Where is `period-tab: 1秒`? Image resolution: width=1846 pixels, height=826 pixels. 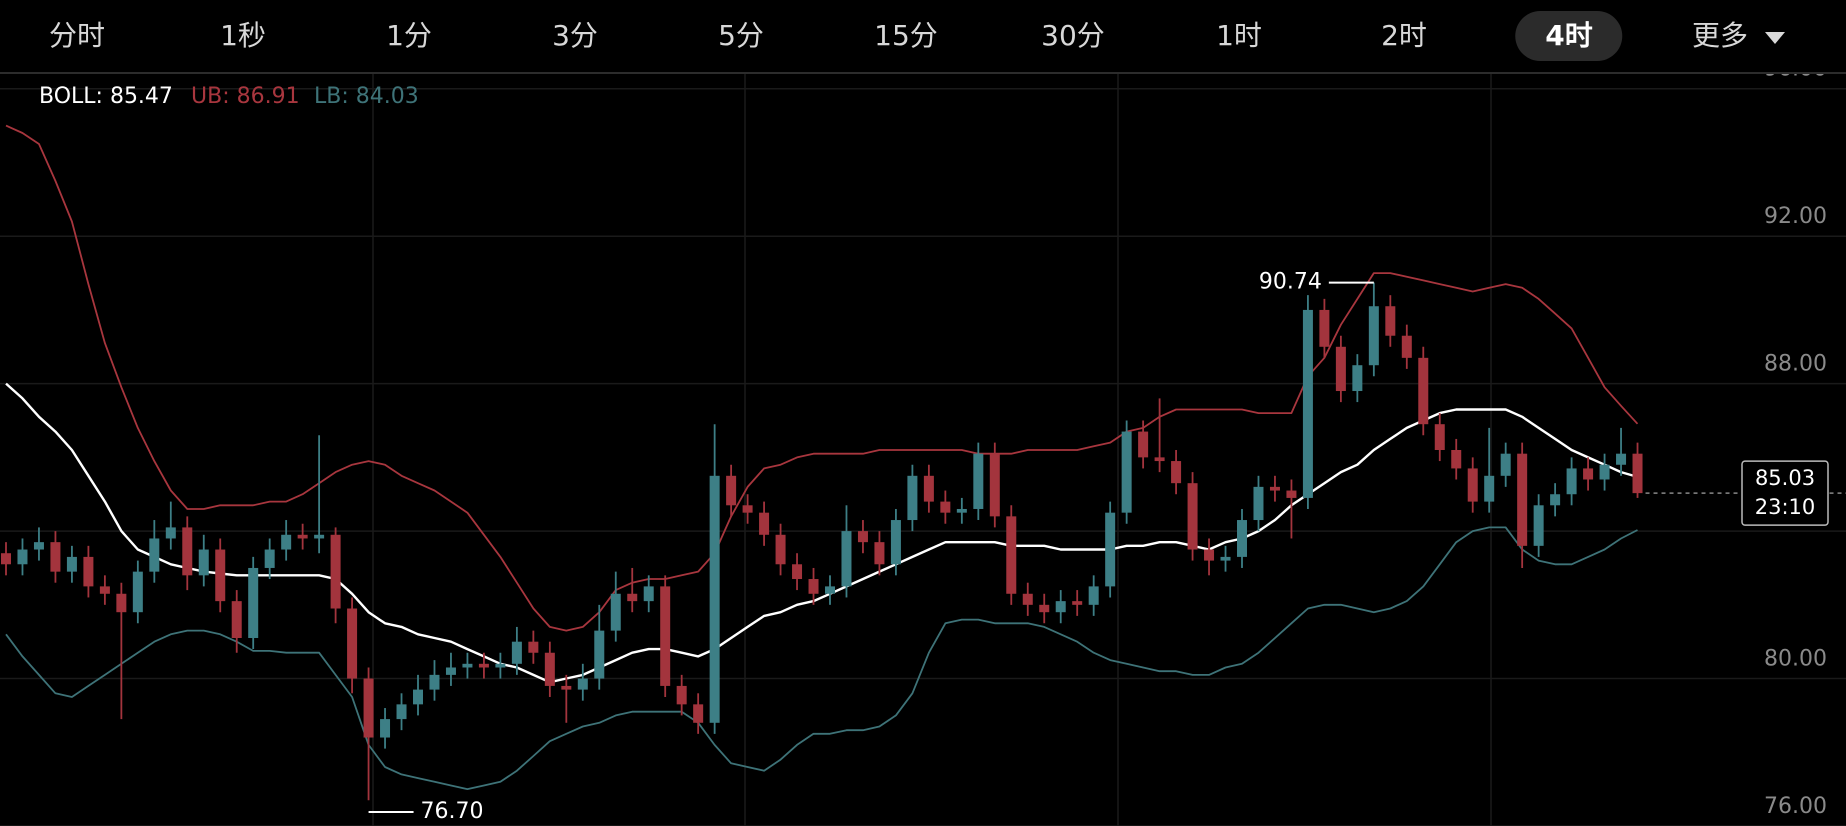
period-tab: 1秒 is located at coordinates (243, 35).